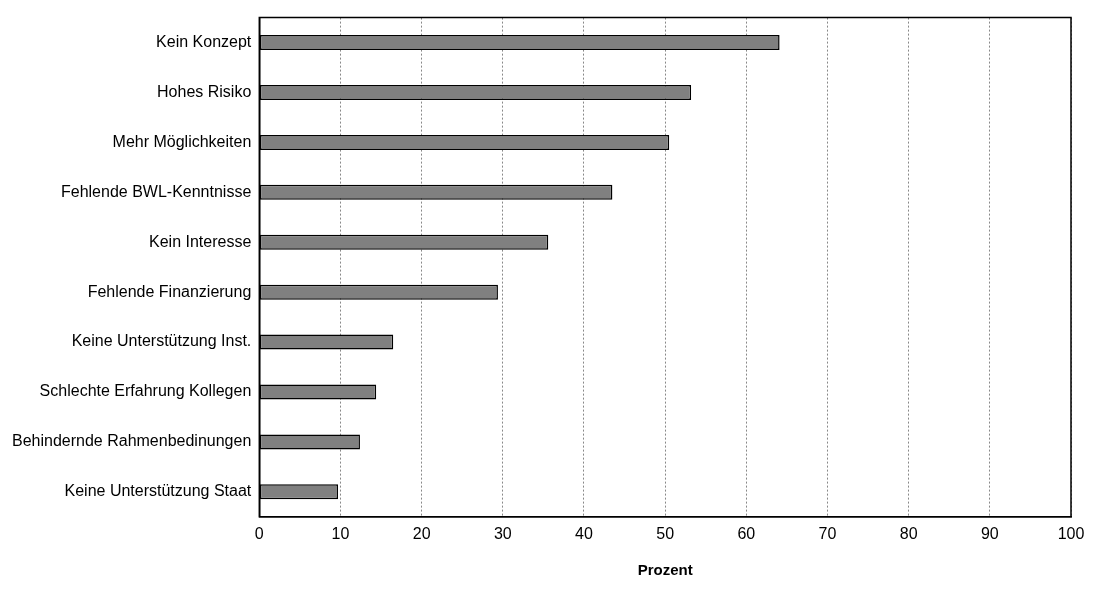 The image size is (1093, 592). What do you see at coordinates (161, 341) in the screenshot?
I see `y-tick-label: Keine Unterstützung Inst.` at bounding box center [161, 341].